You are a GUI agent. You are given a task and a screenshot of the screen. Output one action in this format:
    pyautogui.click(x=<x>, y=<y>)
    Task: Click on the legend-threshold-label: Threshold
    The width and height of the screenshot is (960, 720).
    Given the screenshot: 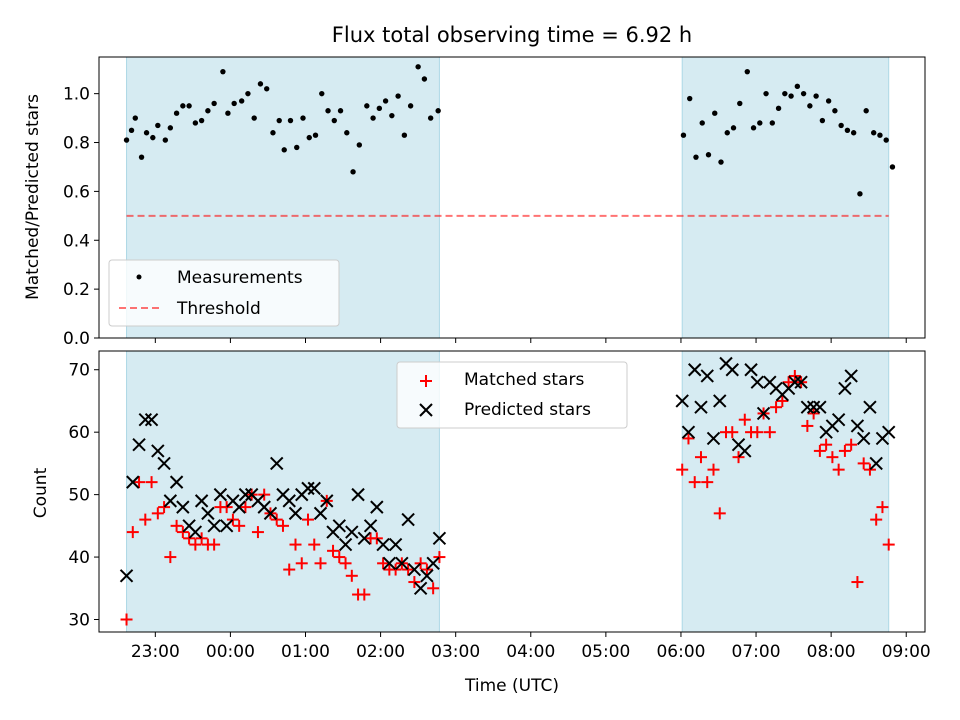 What is the action you would take?
    pyautogui.click(x=218, y=309)
    